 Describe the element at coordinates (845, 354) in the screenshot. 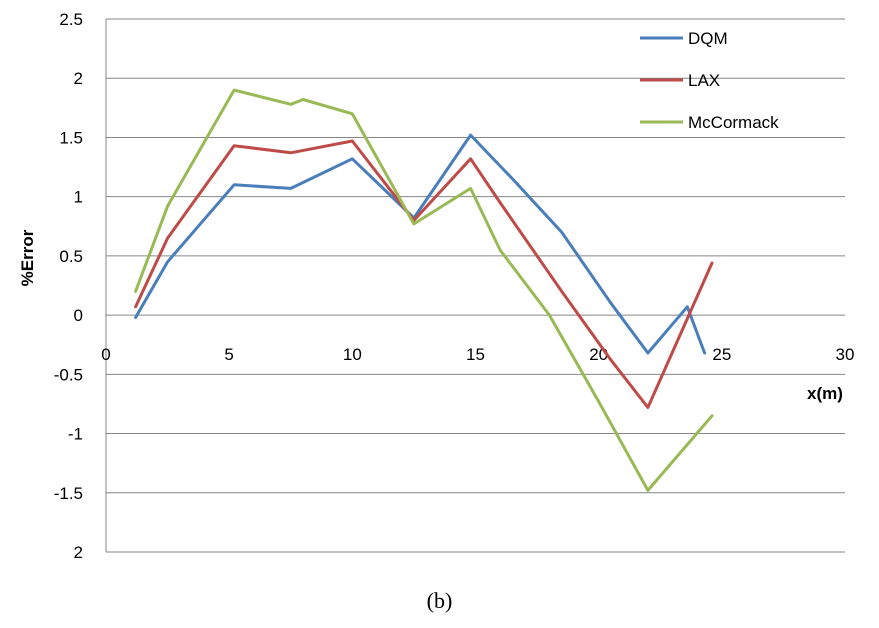

I see `x-tick-label: 30` at that location.